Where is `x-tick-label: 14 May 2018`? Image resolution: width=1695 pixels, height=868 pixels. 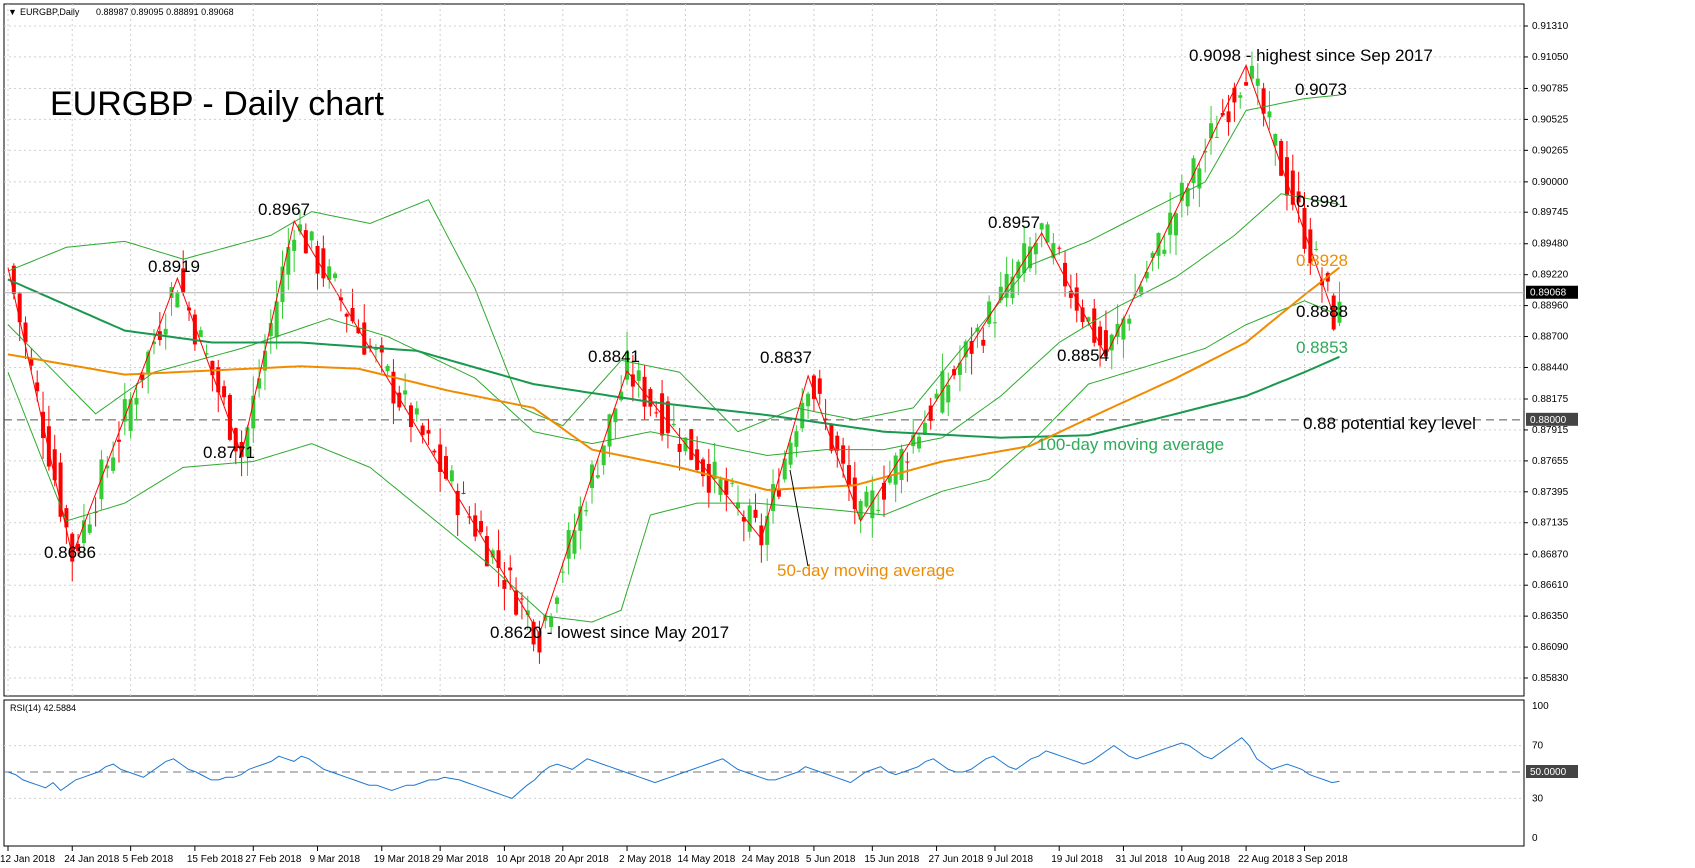 x-tick-label: 14 May 2018 is located at coordinates (706, 859).